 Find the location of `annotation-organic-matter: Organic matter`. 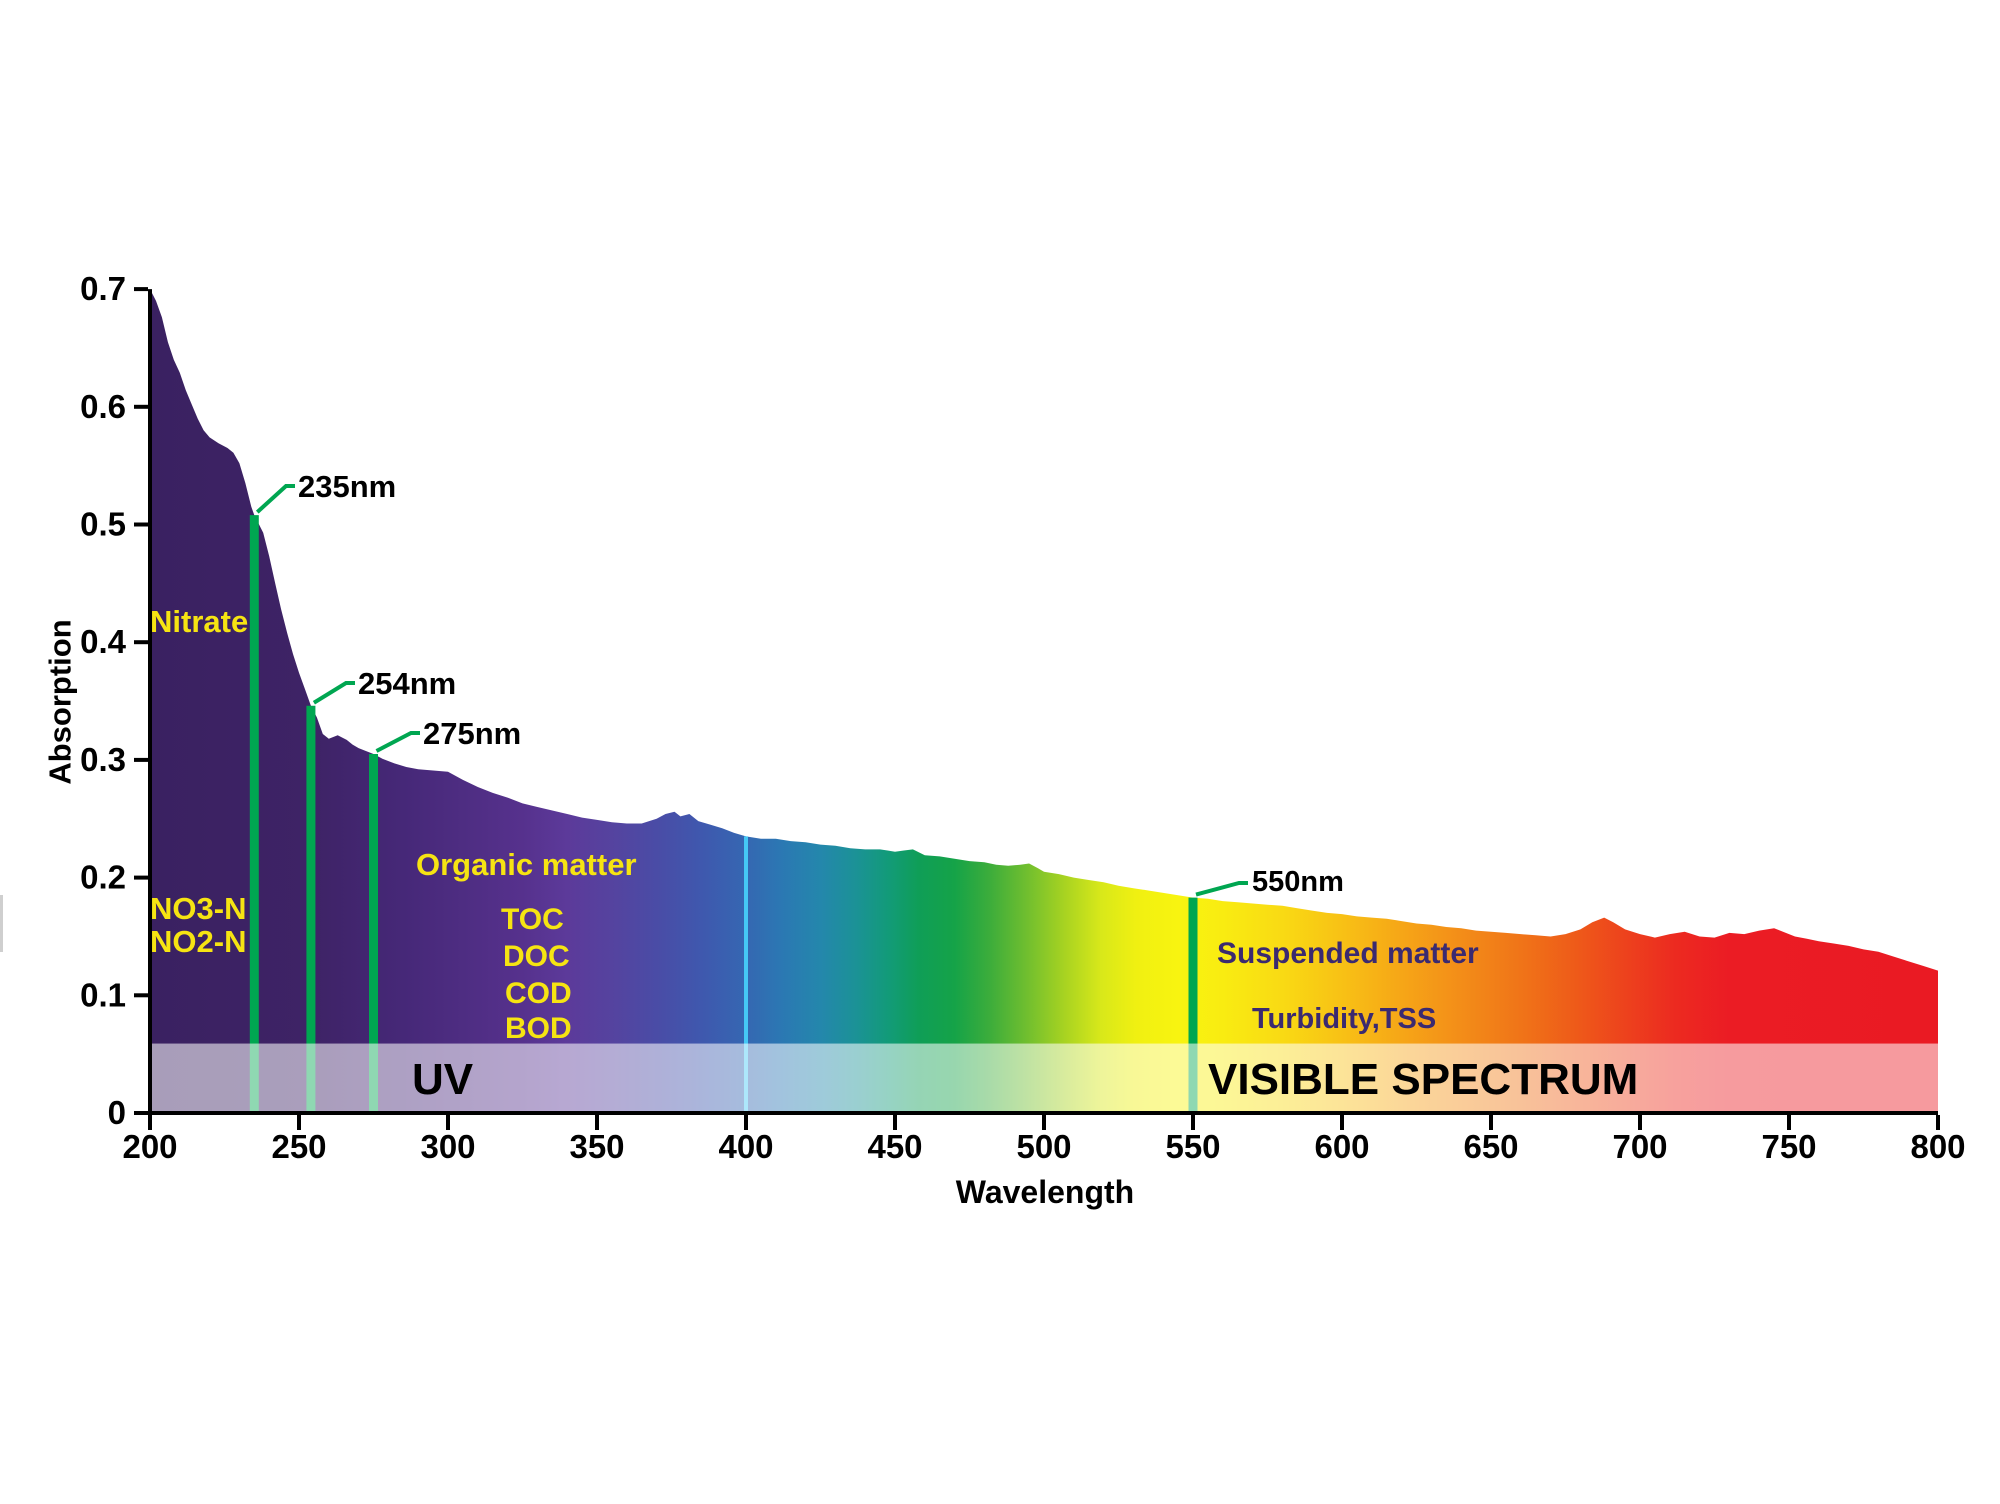

annotation-organic-matter: Organic matter is located at coordinates (526, 864).